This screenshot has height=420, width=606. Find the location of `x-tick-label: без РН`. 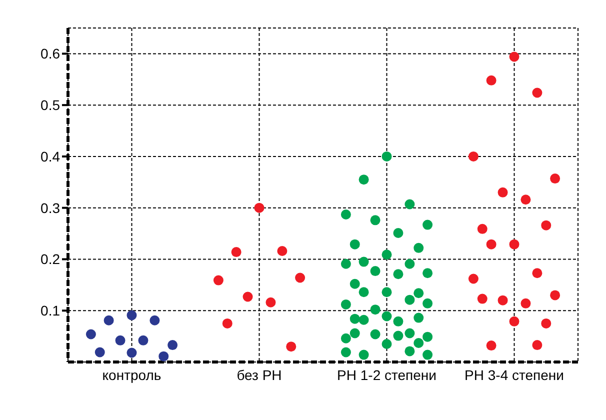

x-tick-label: без РН is located at coordinates (259, 374).